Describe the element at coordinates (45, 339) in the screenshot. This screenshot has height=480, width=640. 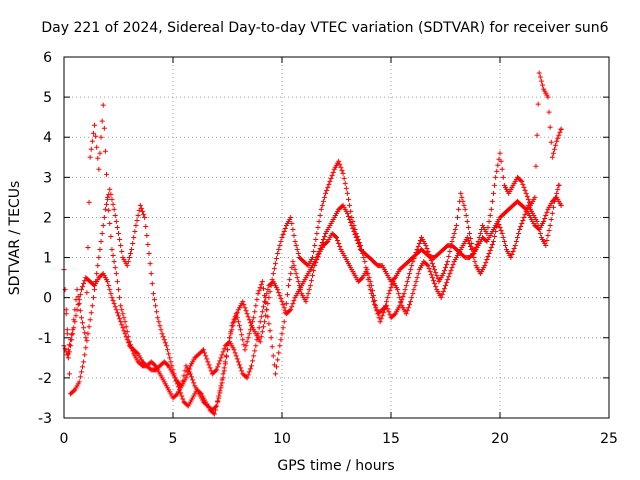
I see `y-tick-label: -1` at that location.